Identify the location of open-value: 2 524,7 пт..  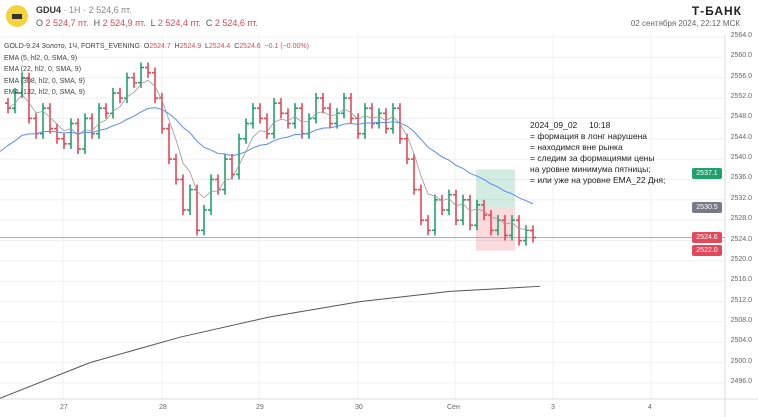
(67, 23).